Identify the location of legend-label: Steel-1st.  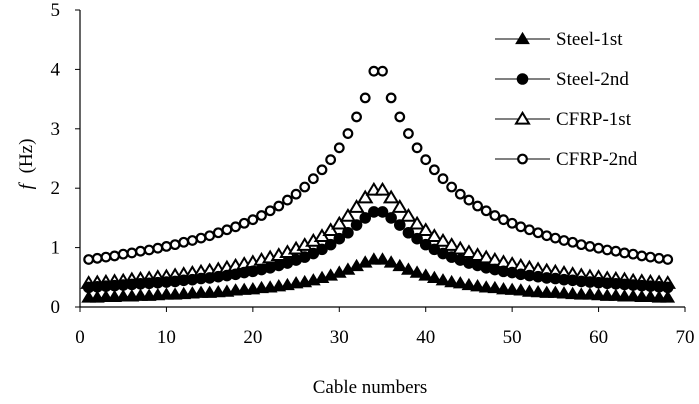
(589, 39).